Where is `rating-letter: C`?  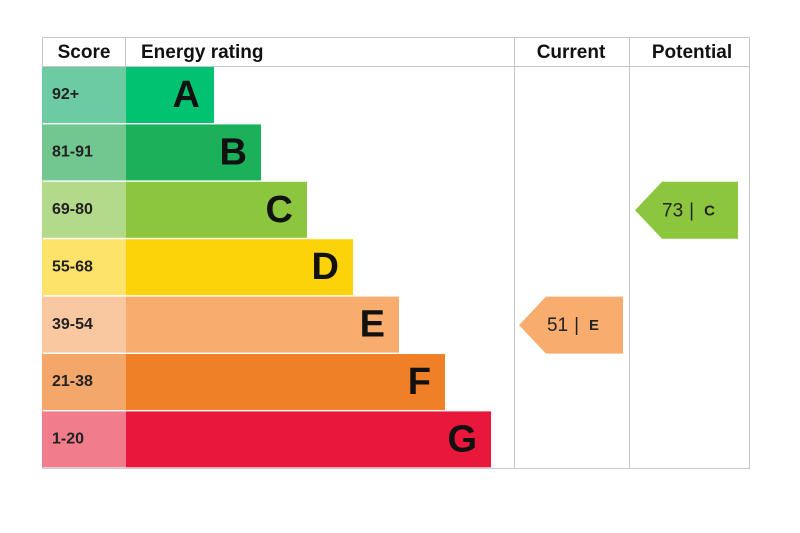
rating-letter: C is located at coordinates (279, 210).